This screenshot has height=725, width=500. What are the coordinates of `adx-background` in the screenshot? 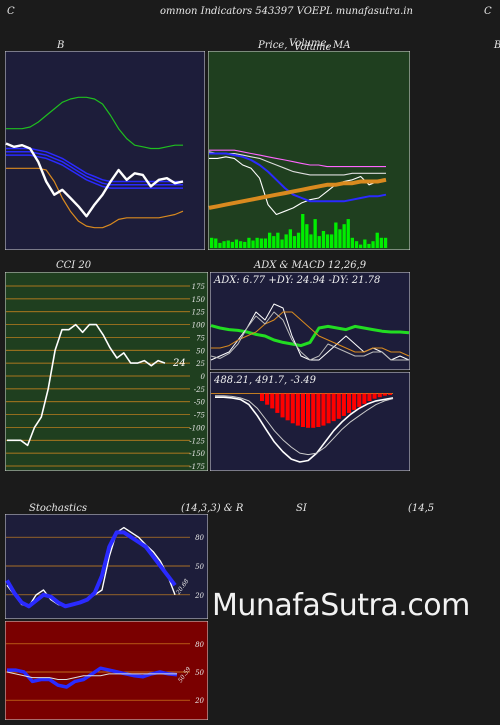 It's located at (310, 321).